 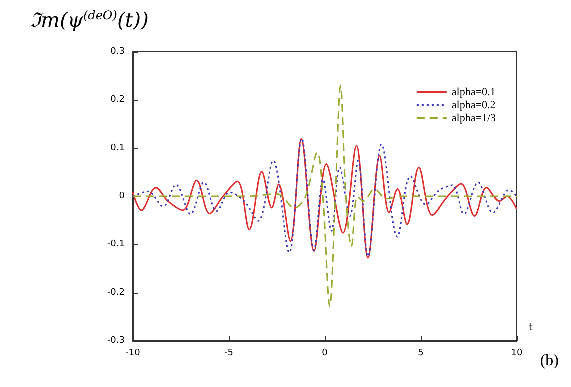 I want to click on y-tick-label: 0.3, so click(x=117, y=52).